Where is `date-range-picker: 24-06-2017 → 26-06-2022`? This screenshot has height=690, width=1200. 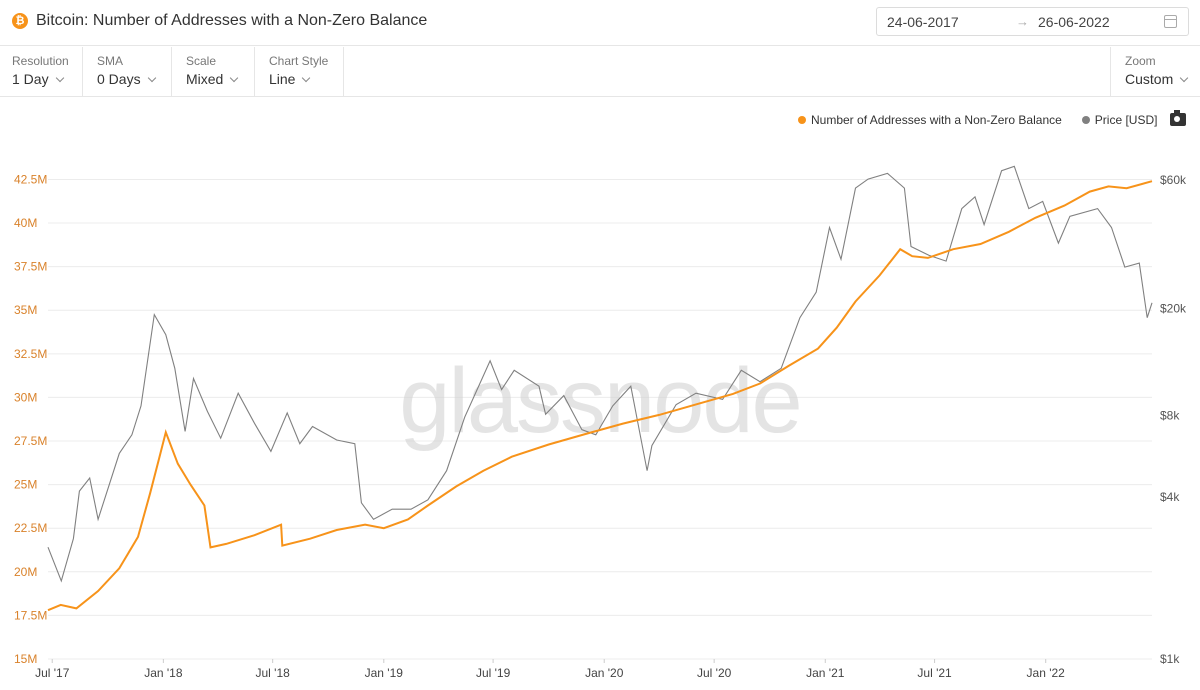 date-range-picker: 24-06-2017 → 26-06-2022 is located at coordinates (1032, 21).